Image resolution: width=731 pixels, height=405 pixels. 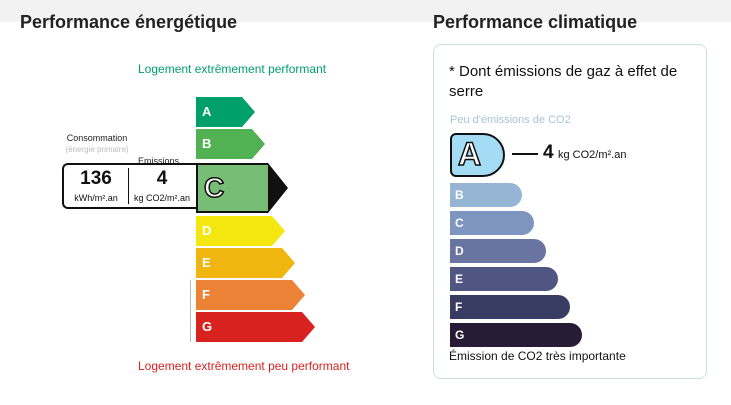 I want to click on ges-active-class: A, so click(x=477, y=155).